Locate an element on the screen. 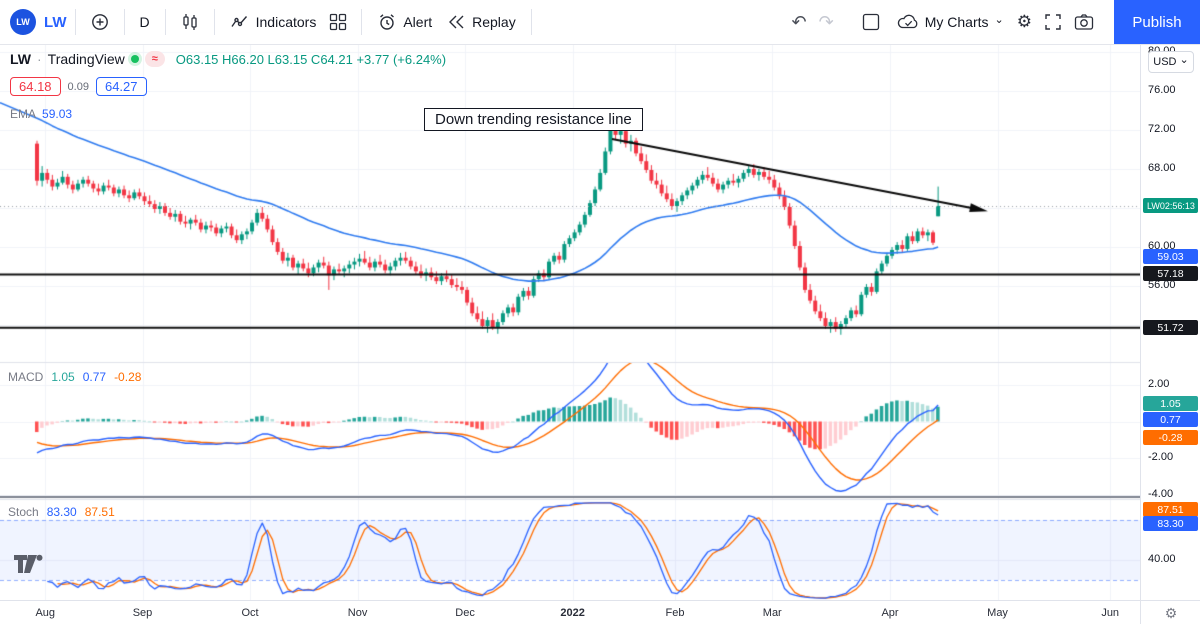 This screenshot has width=1200, height=624. time-axis-label: Aug is located at coordinates (45, 613).